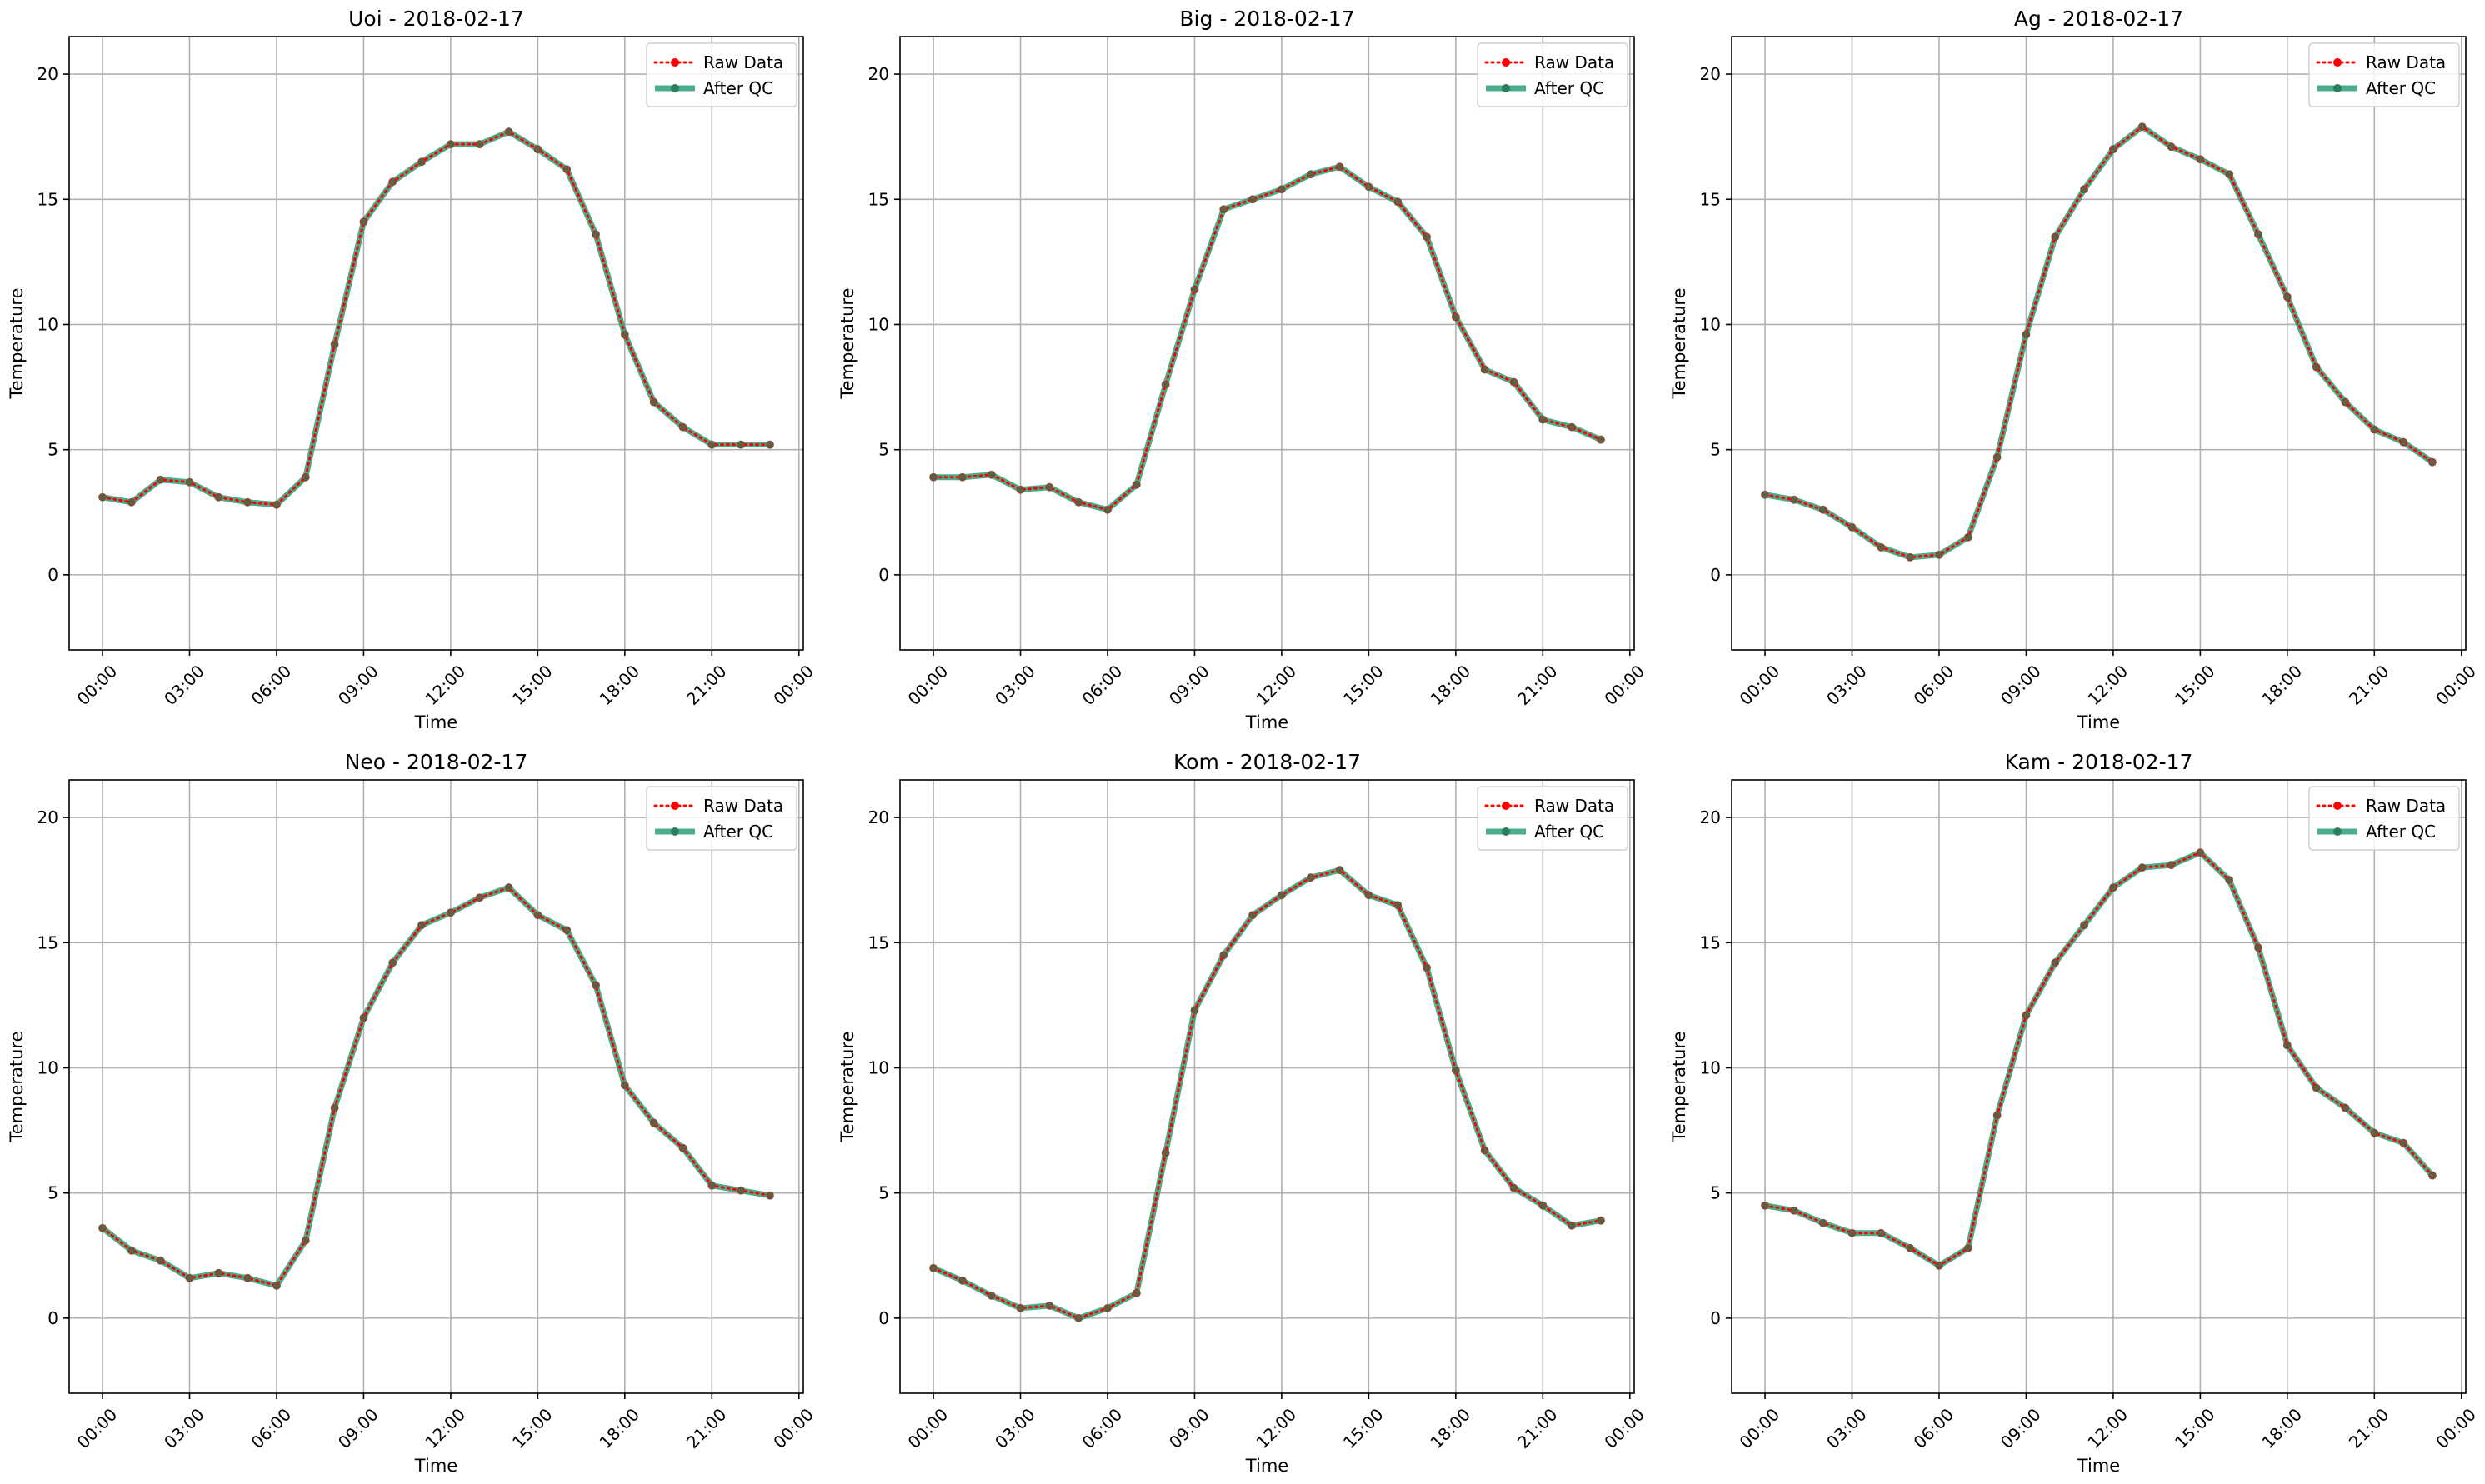 The image size is (2485, 1484). I want to click on legend-label-after-qc: After QC, so click(1569, 832).